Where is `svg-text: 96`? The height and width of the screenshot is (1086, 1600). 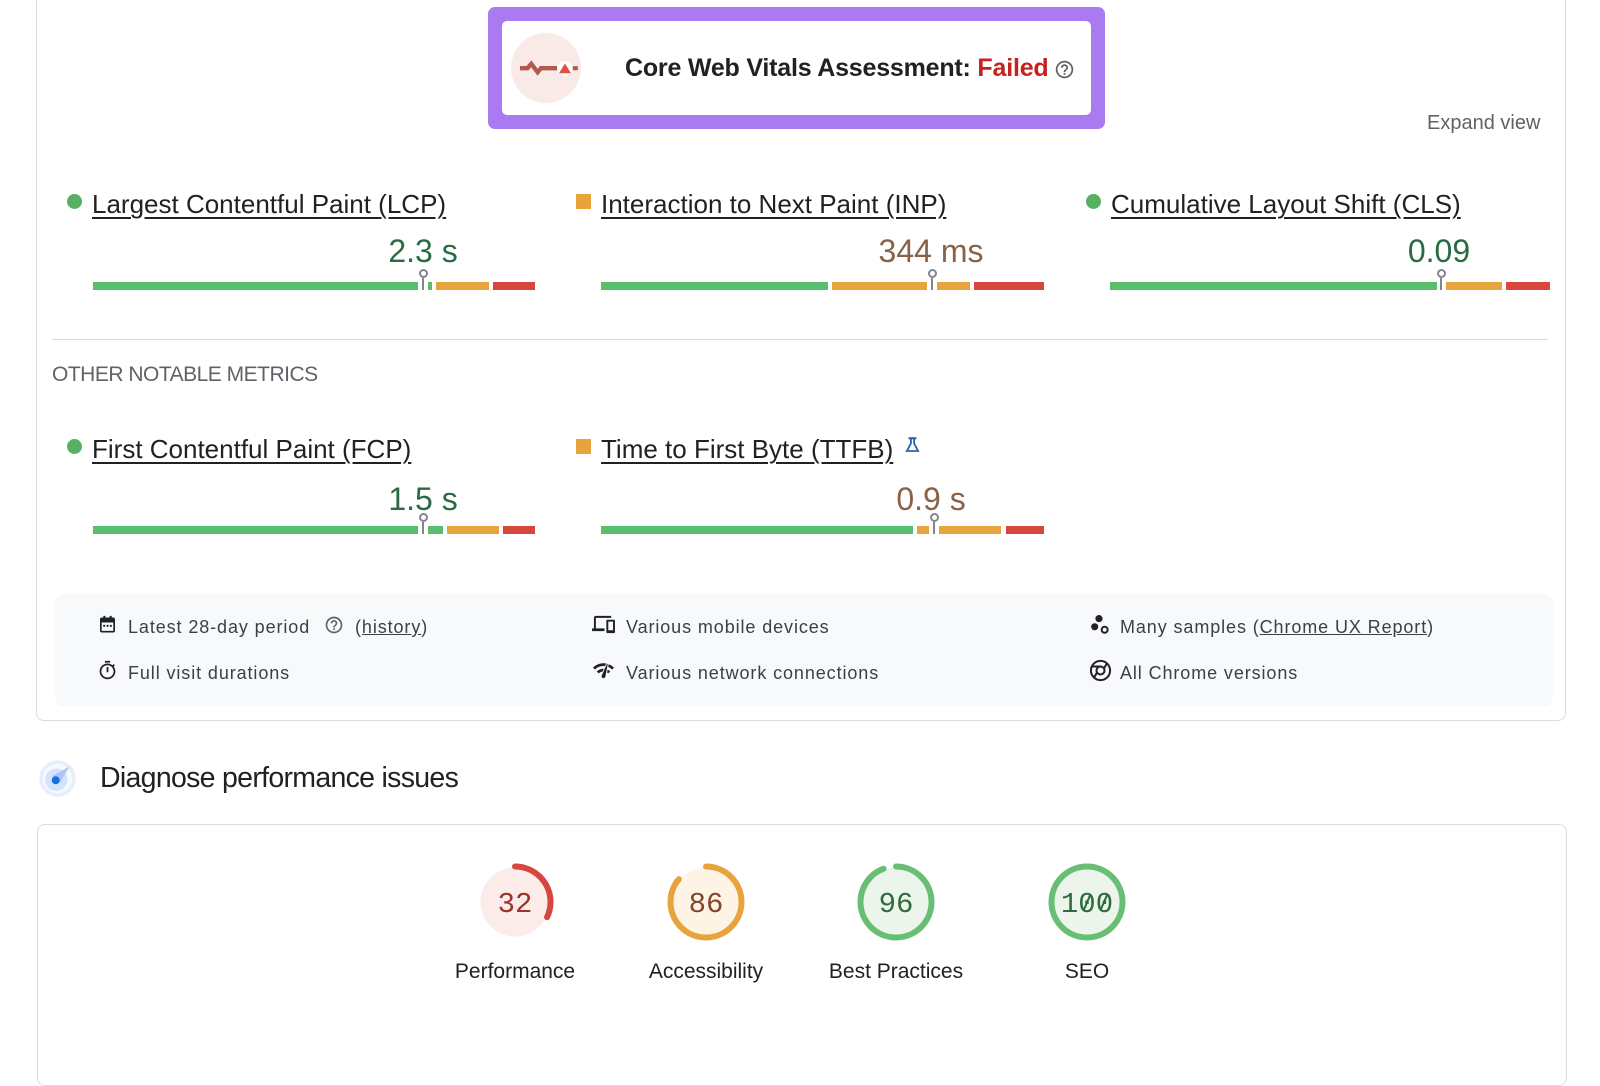 svg-text: 96 is located at coordinates (896, 904).